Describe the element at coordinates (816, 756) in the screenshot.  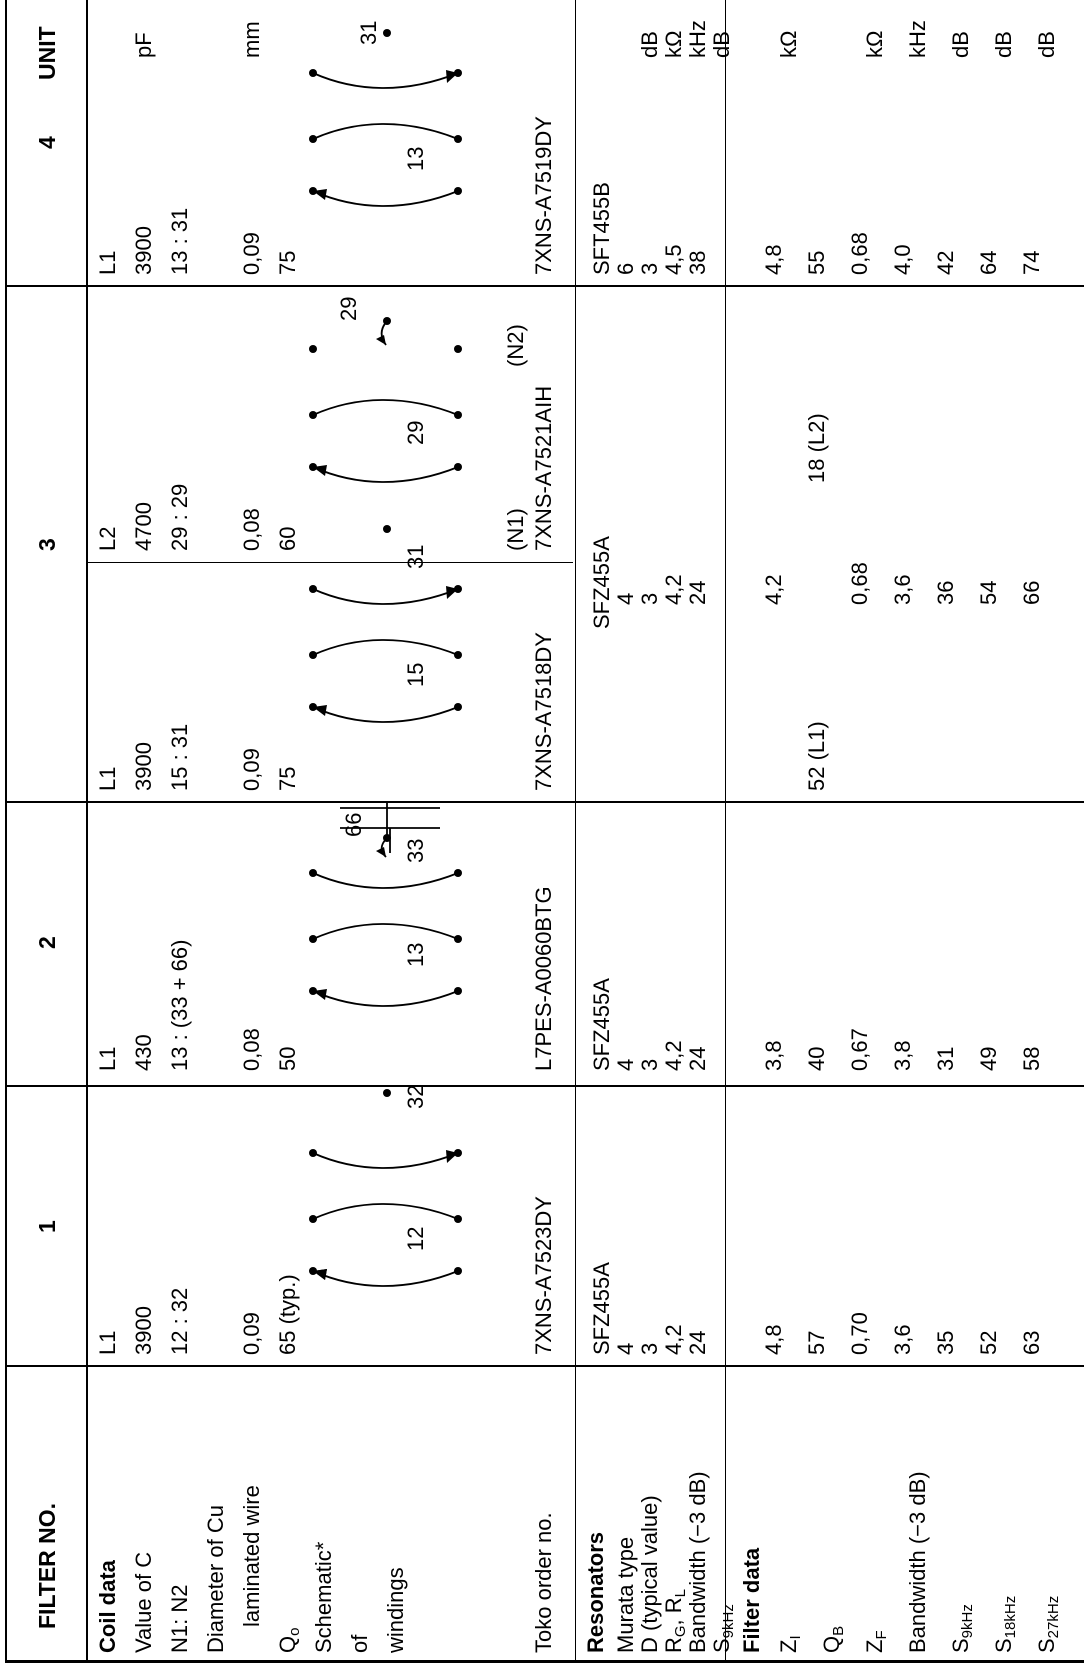
I see `f3-qb-l1: 52 (L1)` at that location.